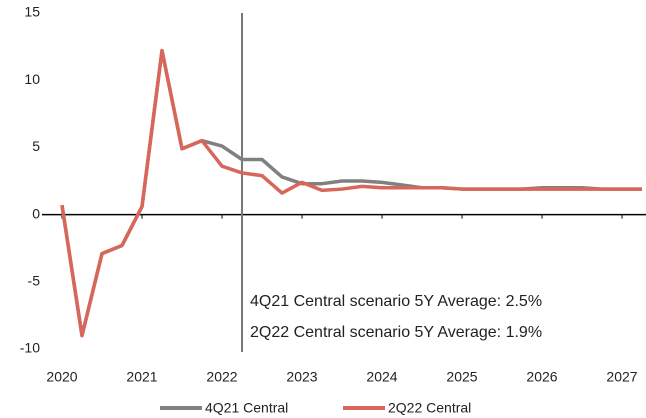  What do you see at coordinates (301, 377) in the screenshot?
I see `x-tick-label: 2023` at bounding box center [301, 377].